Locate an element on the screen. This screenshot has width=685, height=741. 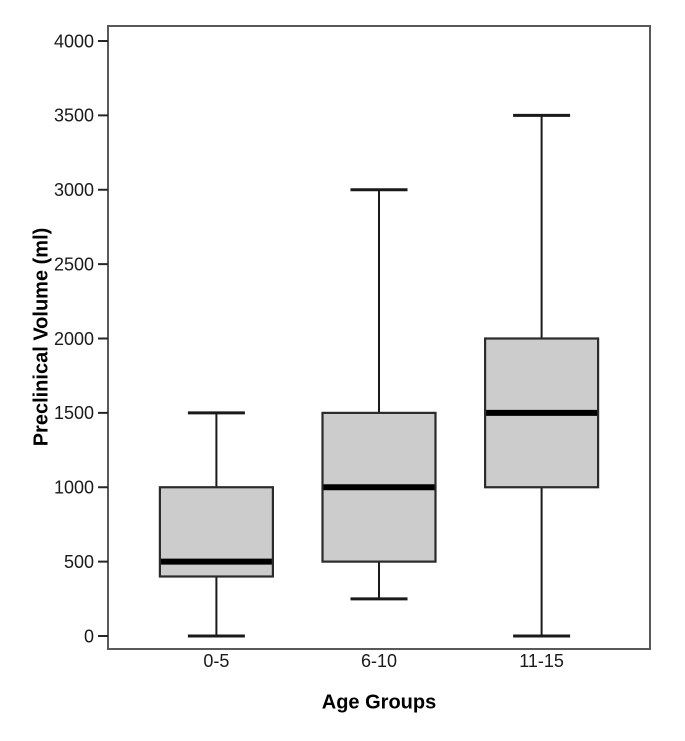
y-axis-title: Preclinical Volume (ml) is located at coordinates (41, 337).